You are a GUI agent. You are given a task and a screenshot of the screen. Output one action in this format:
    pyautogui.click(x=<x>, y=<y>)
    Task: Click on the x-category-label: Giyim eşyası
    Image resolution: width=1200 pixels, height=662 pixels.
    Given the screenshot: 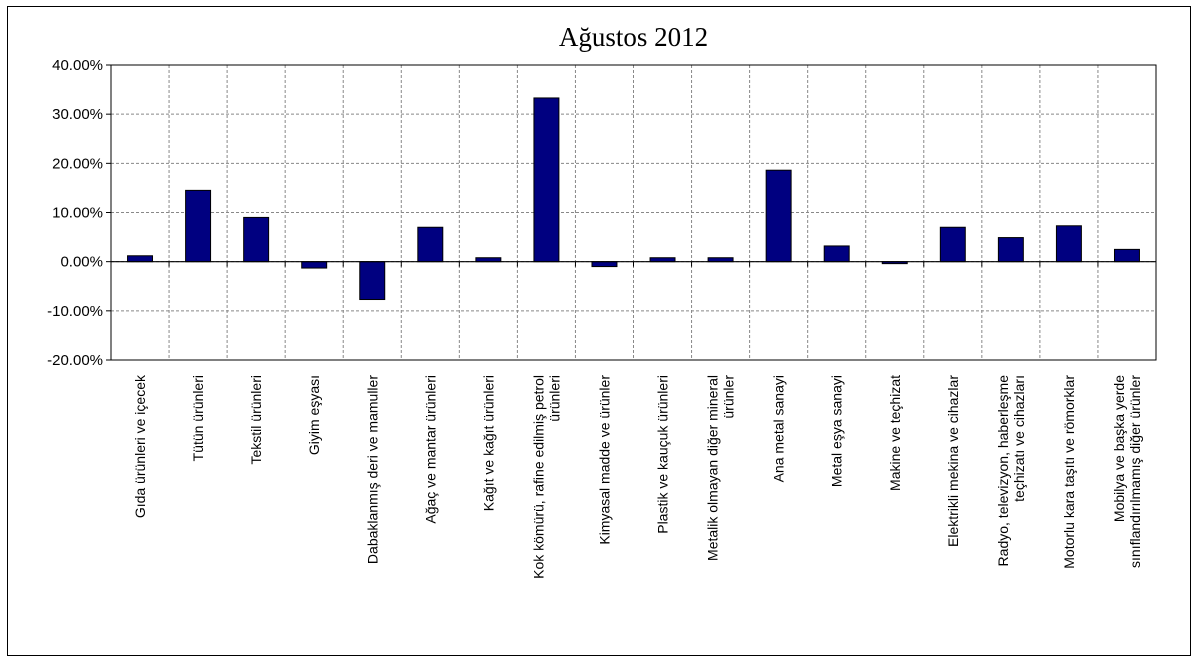 What is the action you would take?
    pyautogui.click(x=314, y=415)
    